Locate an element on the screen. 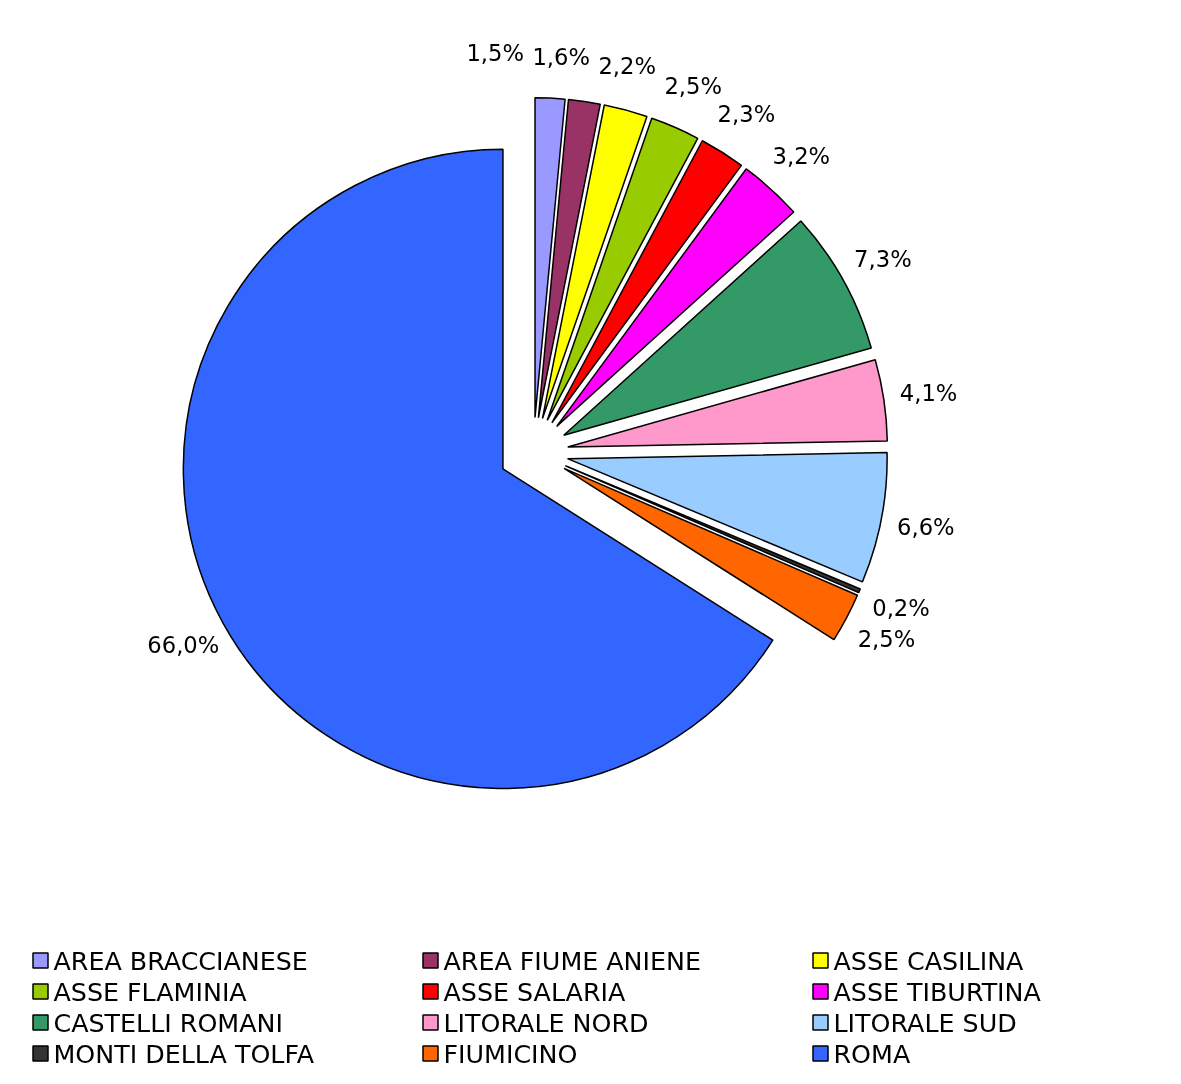  legend-label: ROMA is located at coordinates (872, 1053).